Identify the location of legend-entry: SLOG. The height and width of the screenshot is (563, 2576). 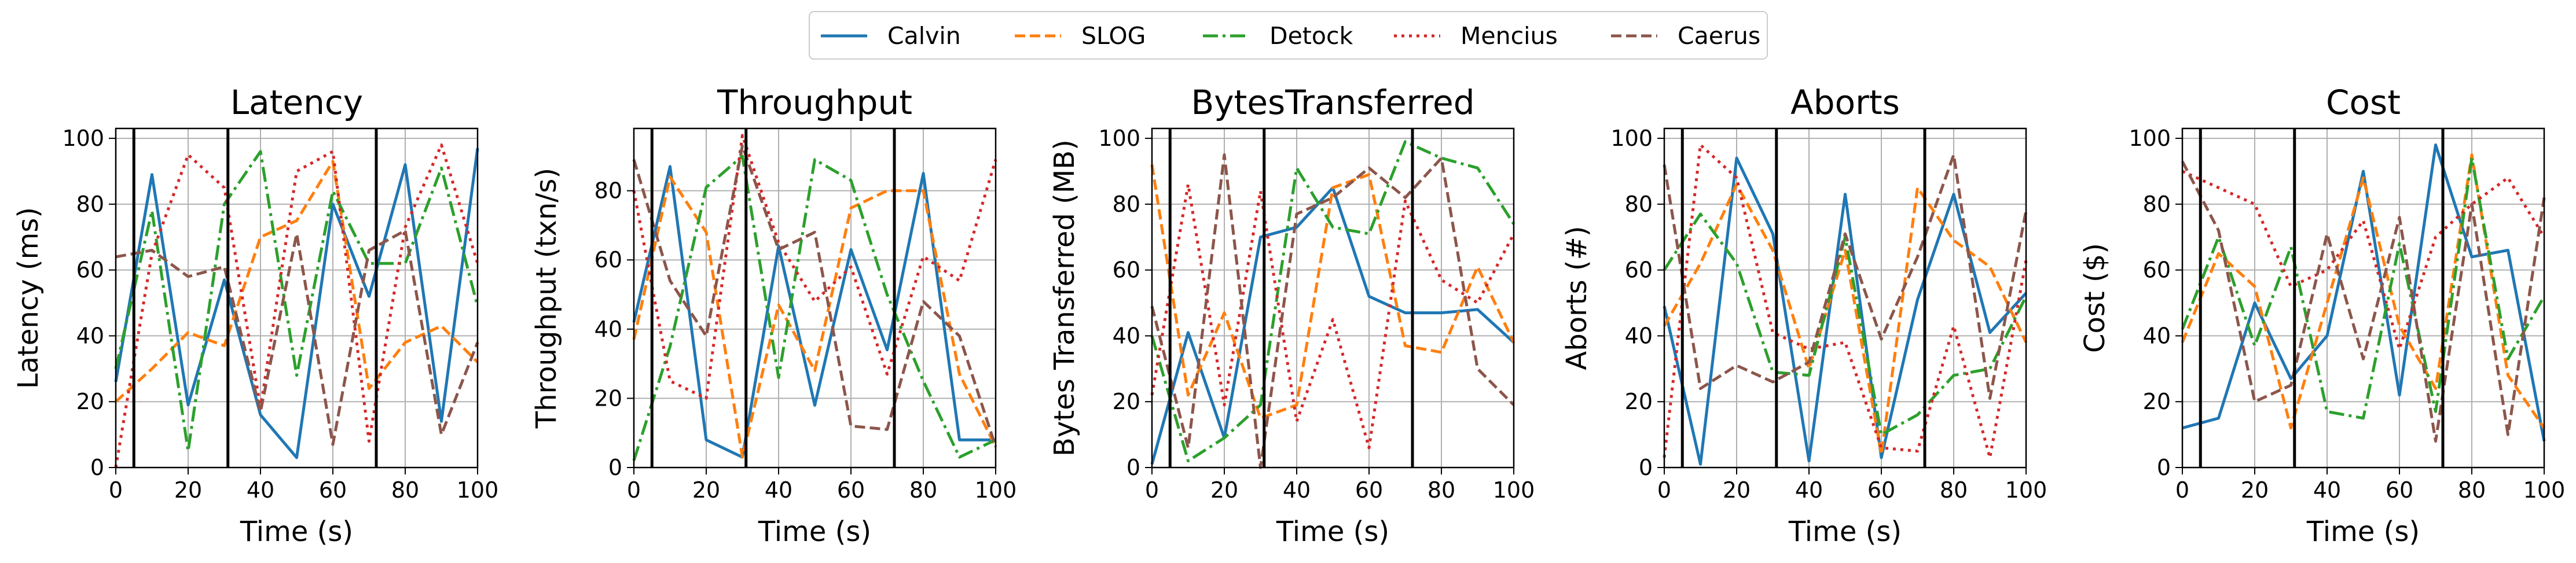
(1080, 36).